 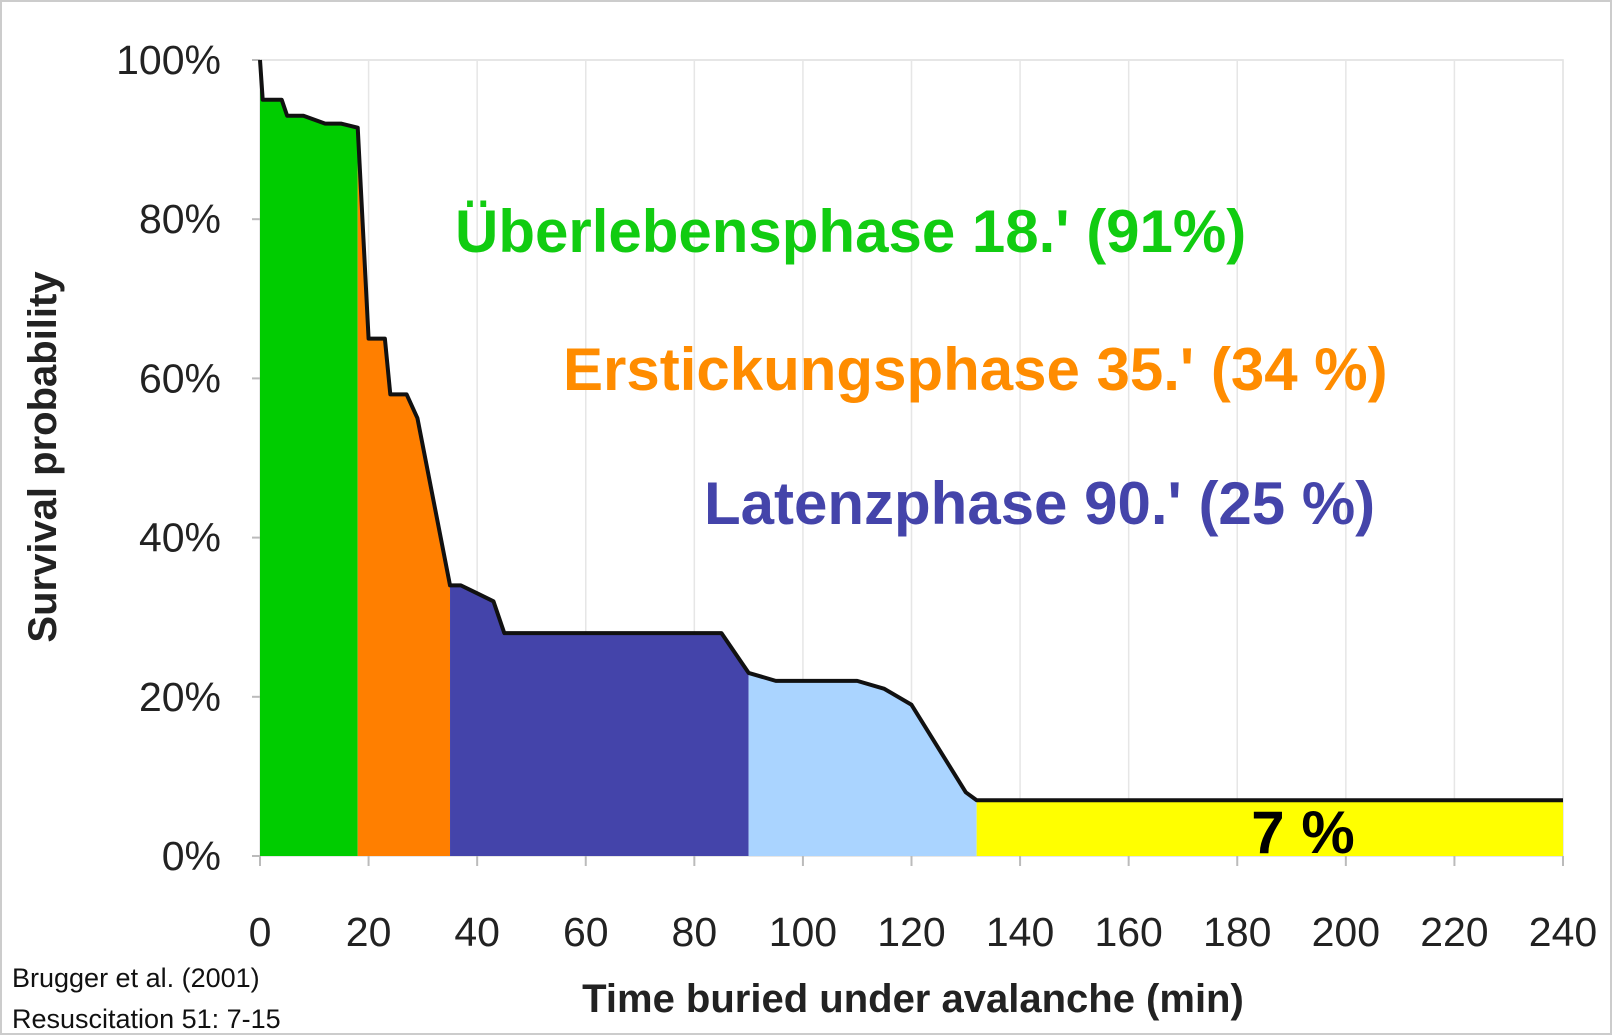 I want to click on x-tick-label: 140, so click(x=1020, y=932).